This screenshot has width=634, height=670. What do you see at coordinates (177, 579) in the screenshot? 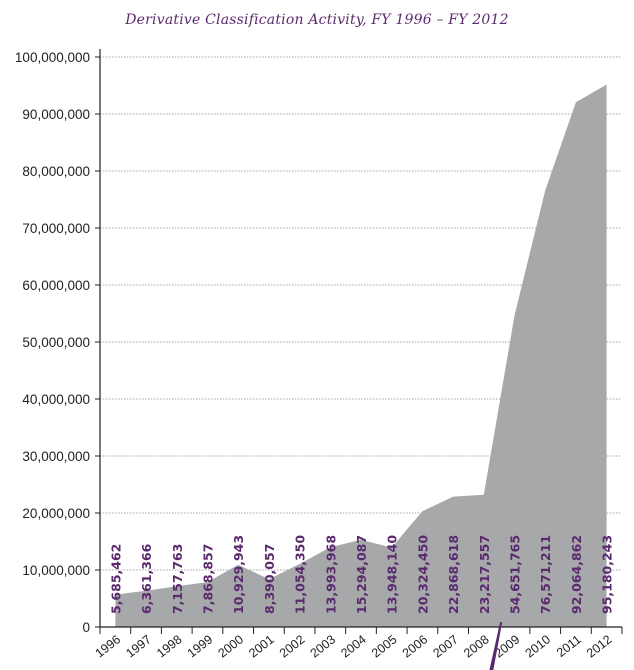
I see `data-label-1998: 7,157,763` at bounding box center [177, 579].